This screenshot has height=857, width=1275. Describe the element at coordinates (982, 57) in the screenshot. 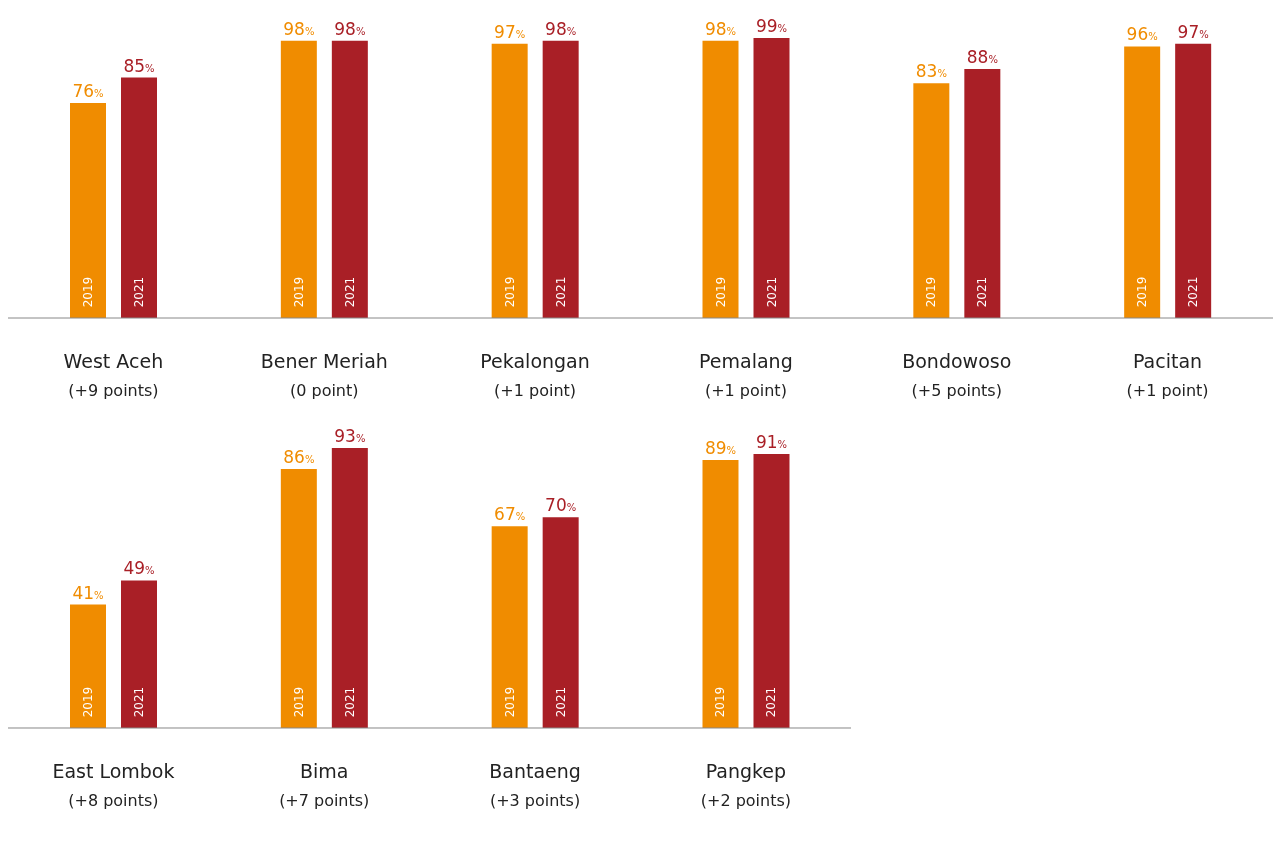

I see `data-label: 88%` at that location.